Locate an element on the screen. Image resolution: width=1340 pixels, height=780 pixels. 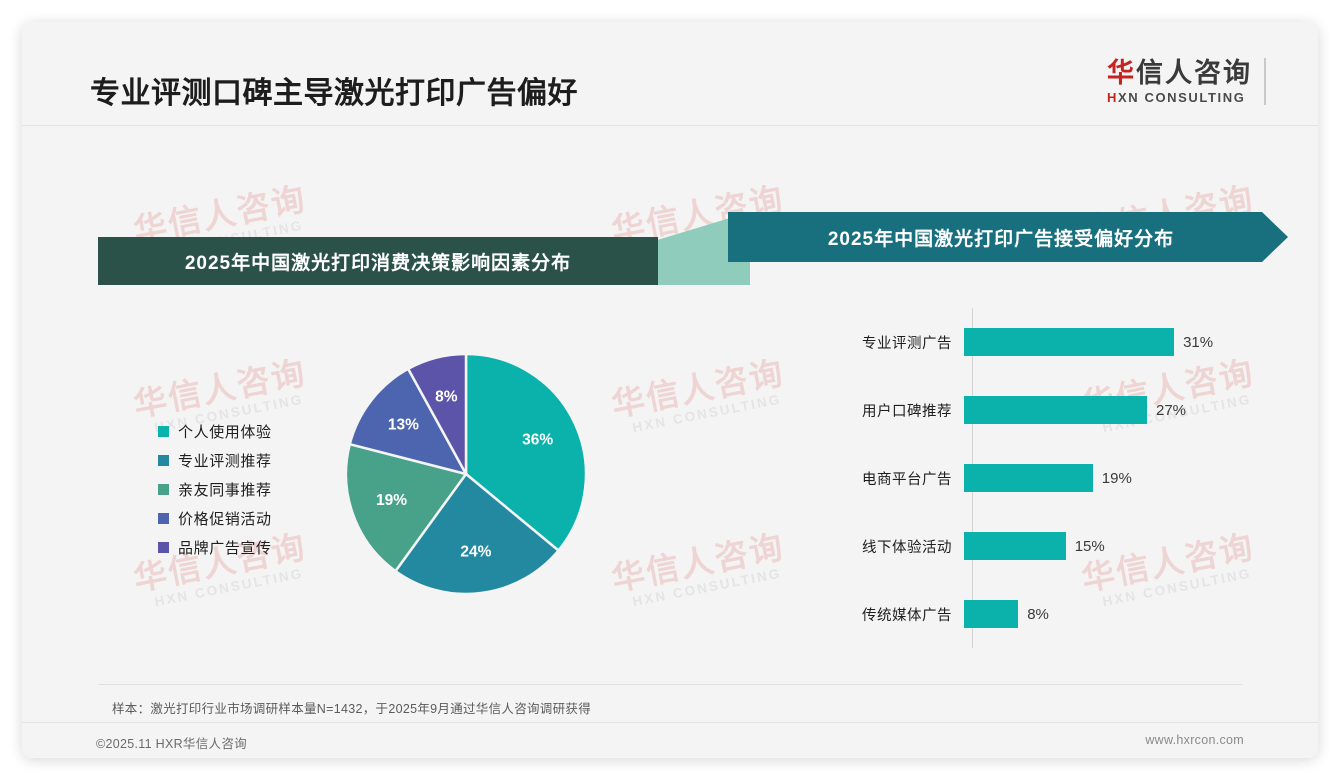
bar-value-label: 8% is located at coordinates (1038, 614).